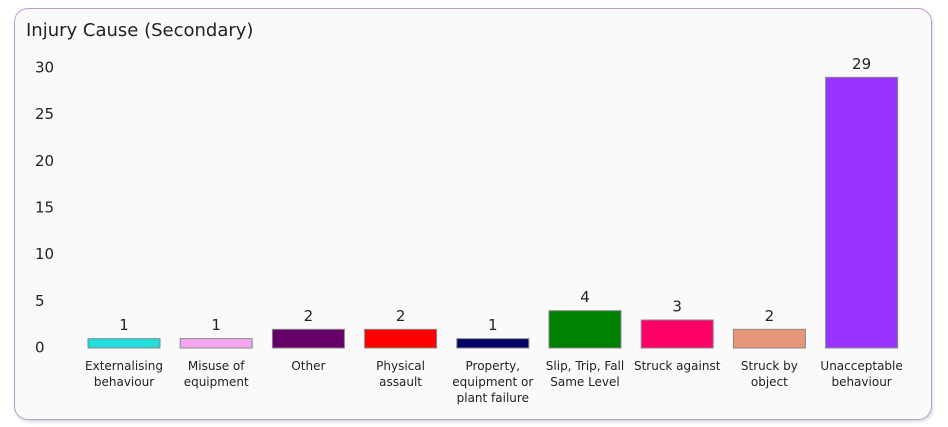 This screenshot has height=427, width=948. What do you see at coordinates (585, 374) in the screenshot?
I see `x-tick-label: Slip, Trip, Fall Same Level` at bounding box center [585, 374].